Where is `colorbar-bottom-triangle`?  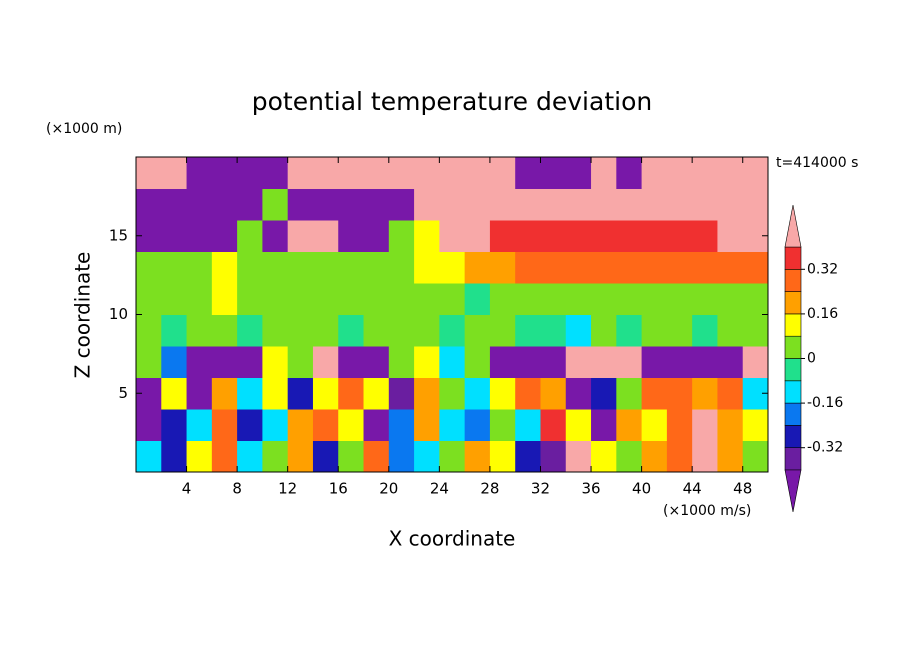
colorbar-bottom-triangle is located at coordinates (793, 491).